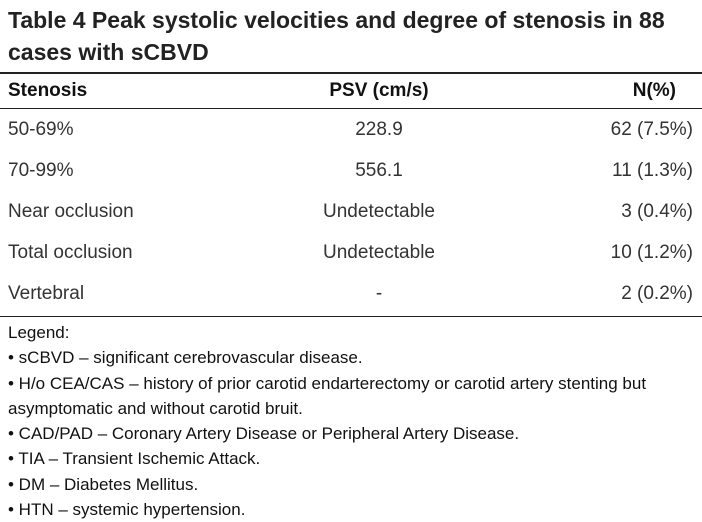 The image size is (702, 522). What do you see at coordinates (652, 170) in the screenshot?
I see `table-cell: 11 (1.3%)` at bounding box center [652, 170].